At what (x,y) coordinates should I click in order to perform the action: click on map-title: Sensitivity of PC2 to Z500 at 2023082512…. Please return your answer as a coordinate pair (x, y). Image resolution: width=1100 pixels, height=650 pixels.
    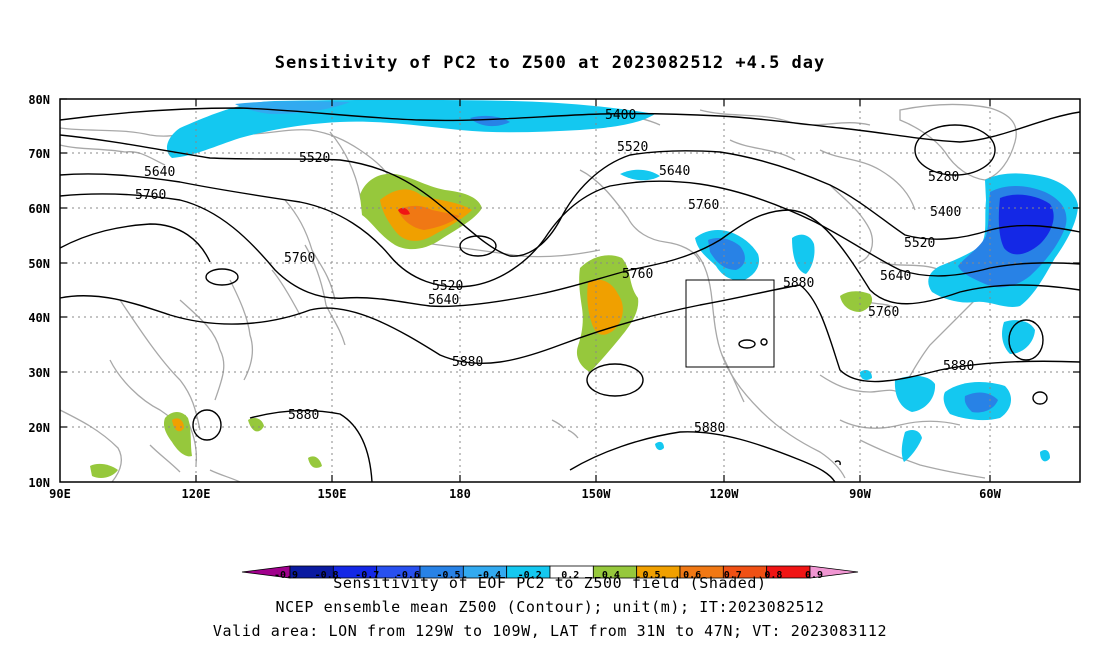
    Looking at the image, I should click on (550, 63).